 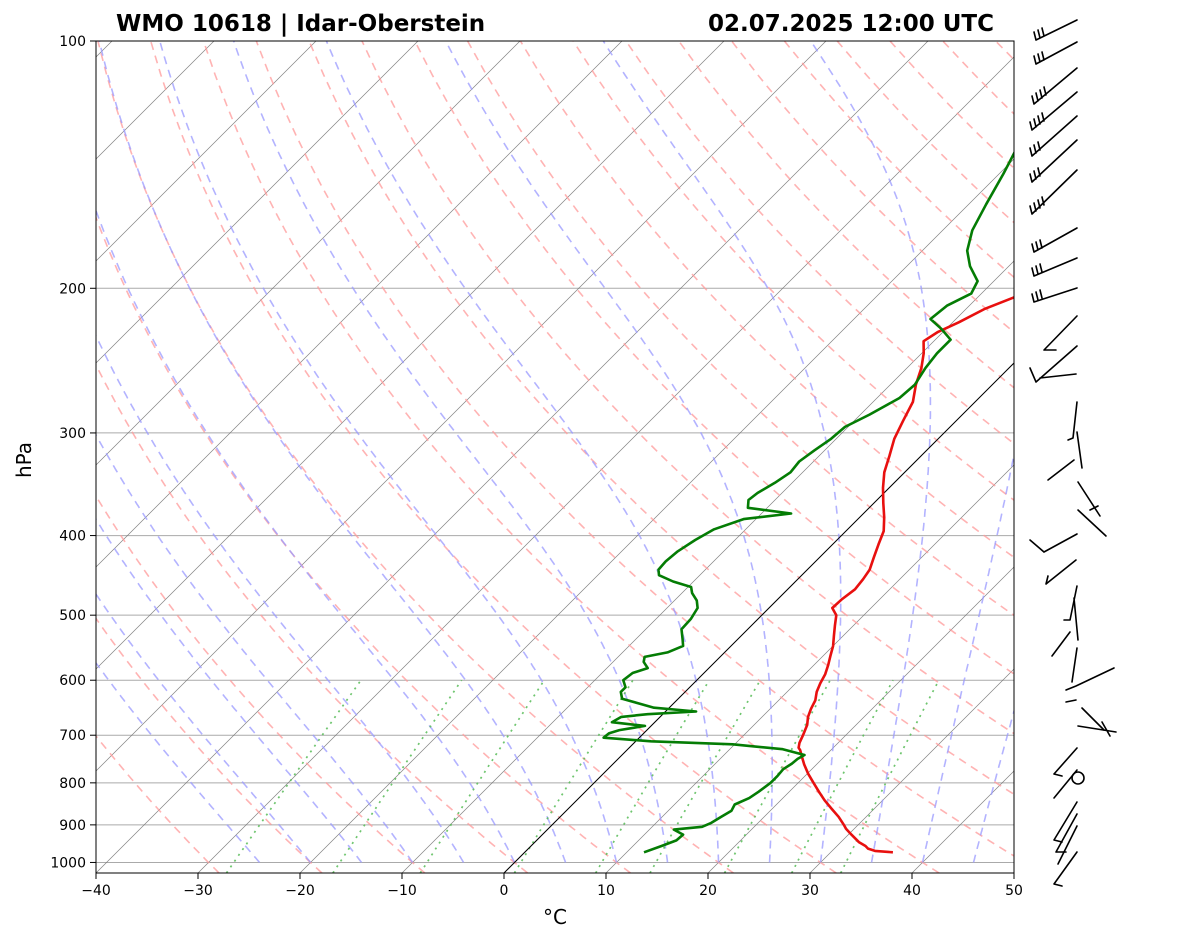 I want to click on wind-barbs, so click(x=1073, y=453).